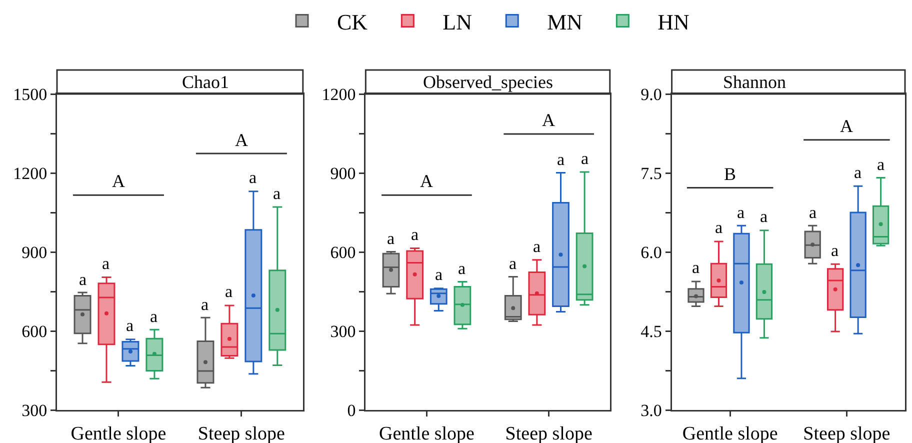 The height and width of the screenshot is (443, 912). Describe the element at coordinates (30, 94) in the screenshot. I see `y-tick-label: 1500` at that location.